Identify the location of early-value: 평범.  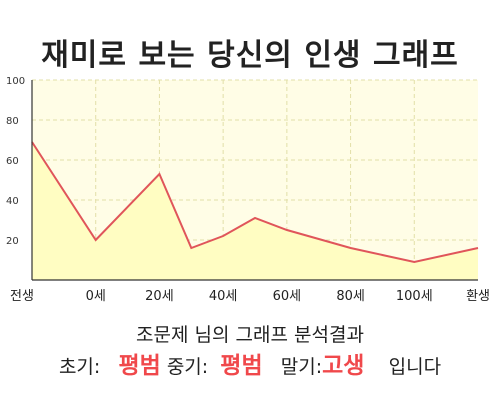
(139, 366).